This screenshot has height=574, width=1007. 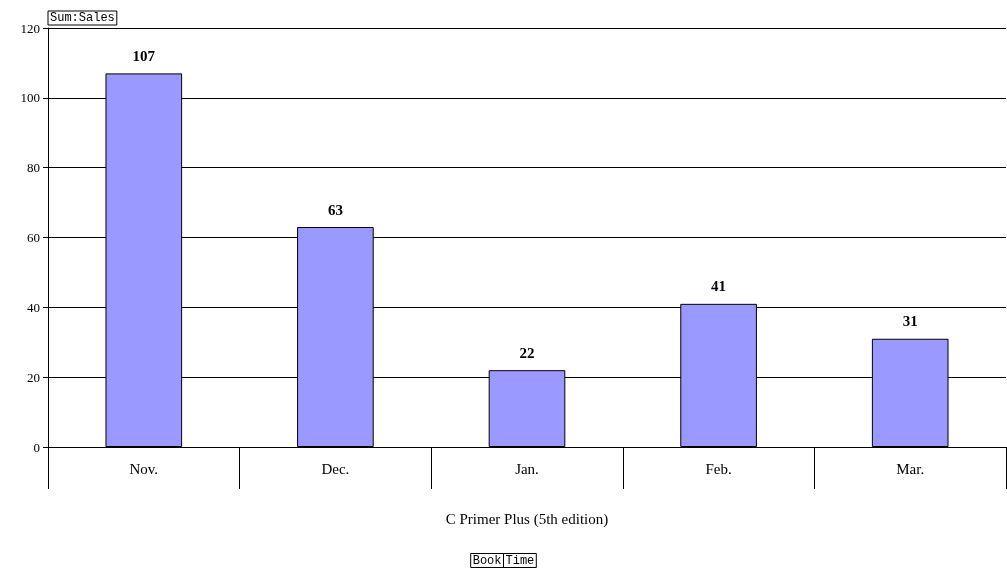 What do you see at coordinates (30, 28) in the screenshot?
I see `y-tick-label: 120` at bounding box center [30, 28].